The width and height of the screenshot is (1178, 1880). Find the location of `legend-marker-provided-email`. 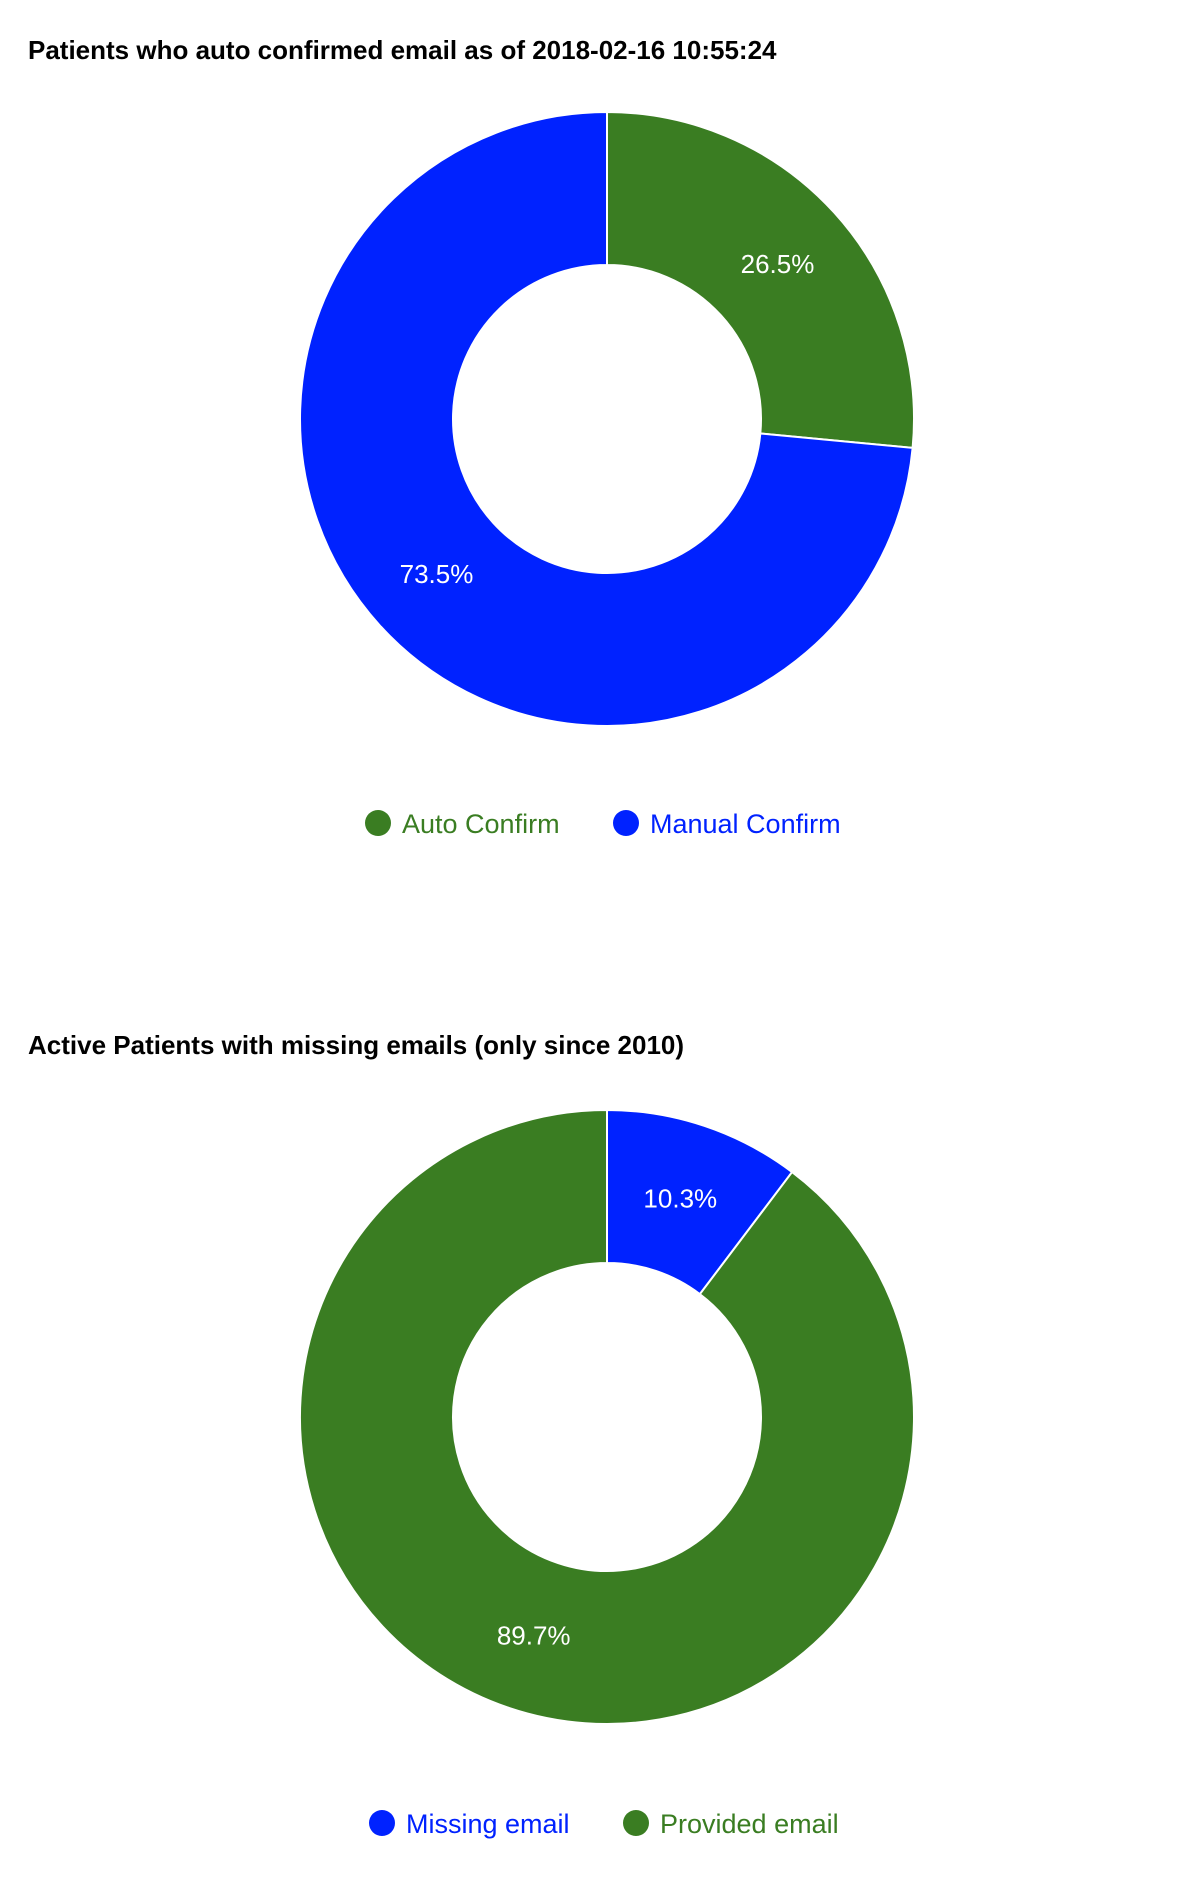

legend-marker-provided-email is located at coordinates (636, 1823).